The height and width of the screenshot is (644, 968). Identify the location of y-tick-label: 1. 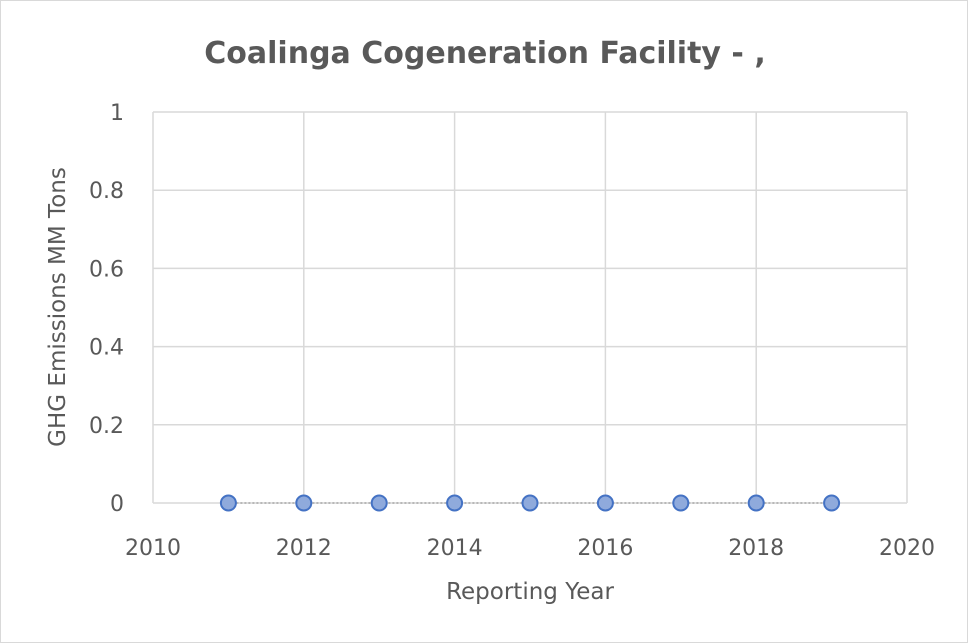
(117, 113).